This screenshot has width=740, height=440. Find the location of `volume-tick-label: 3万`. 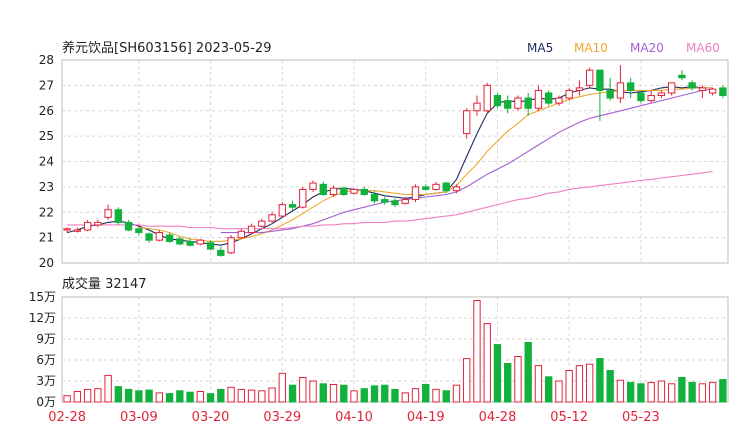

volume-tick-label: 3万 is located at coordinates (46, 381).